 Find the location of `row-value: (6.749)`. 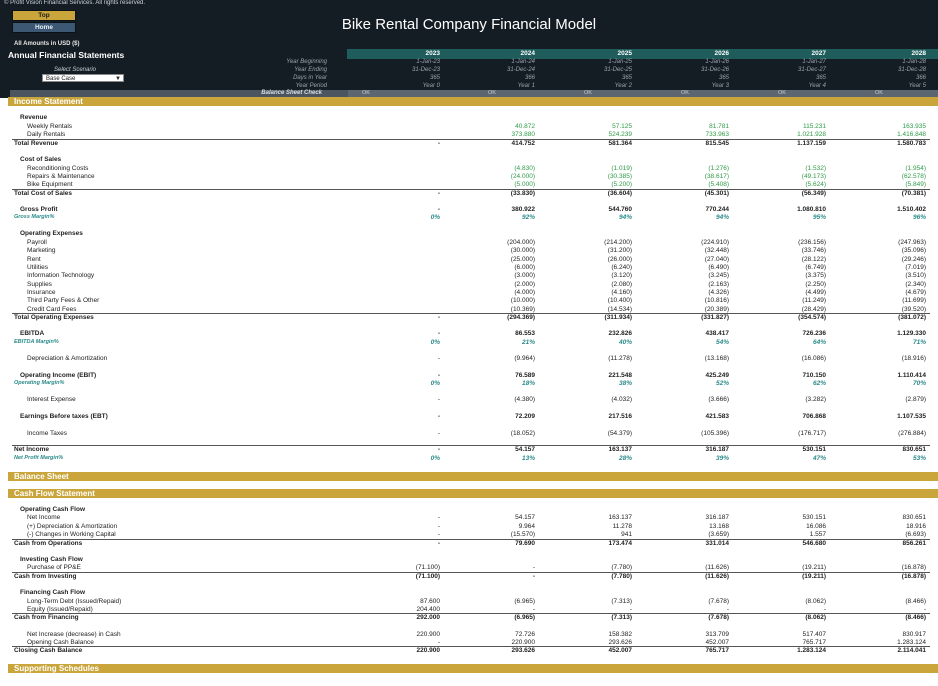

row-value: (6.749) is located at coordinates (815, 267).